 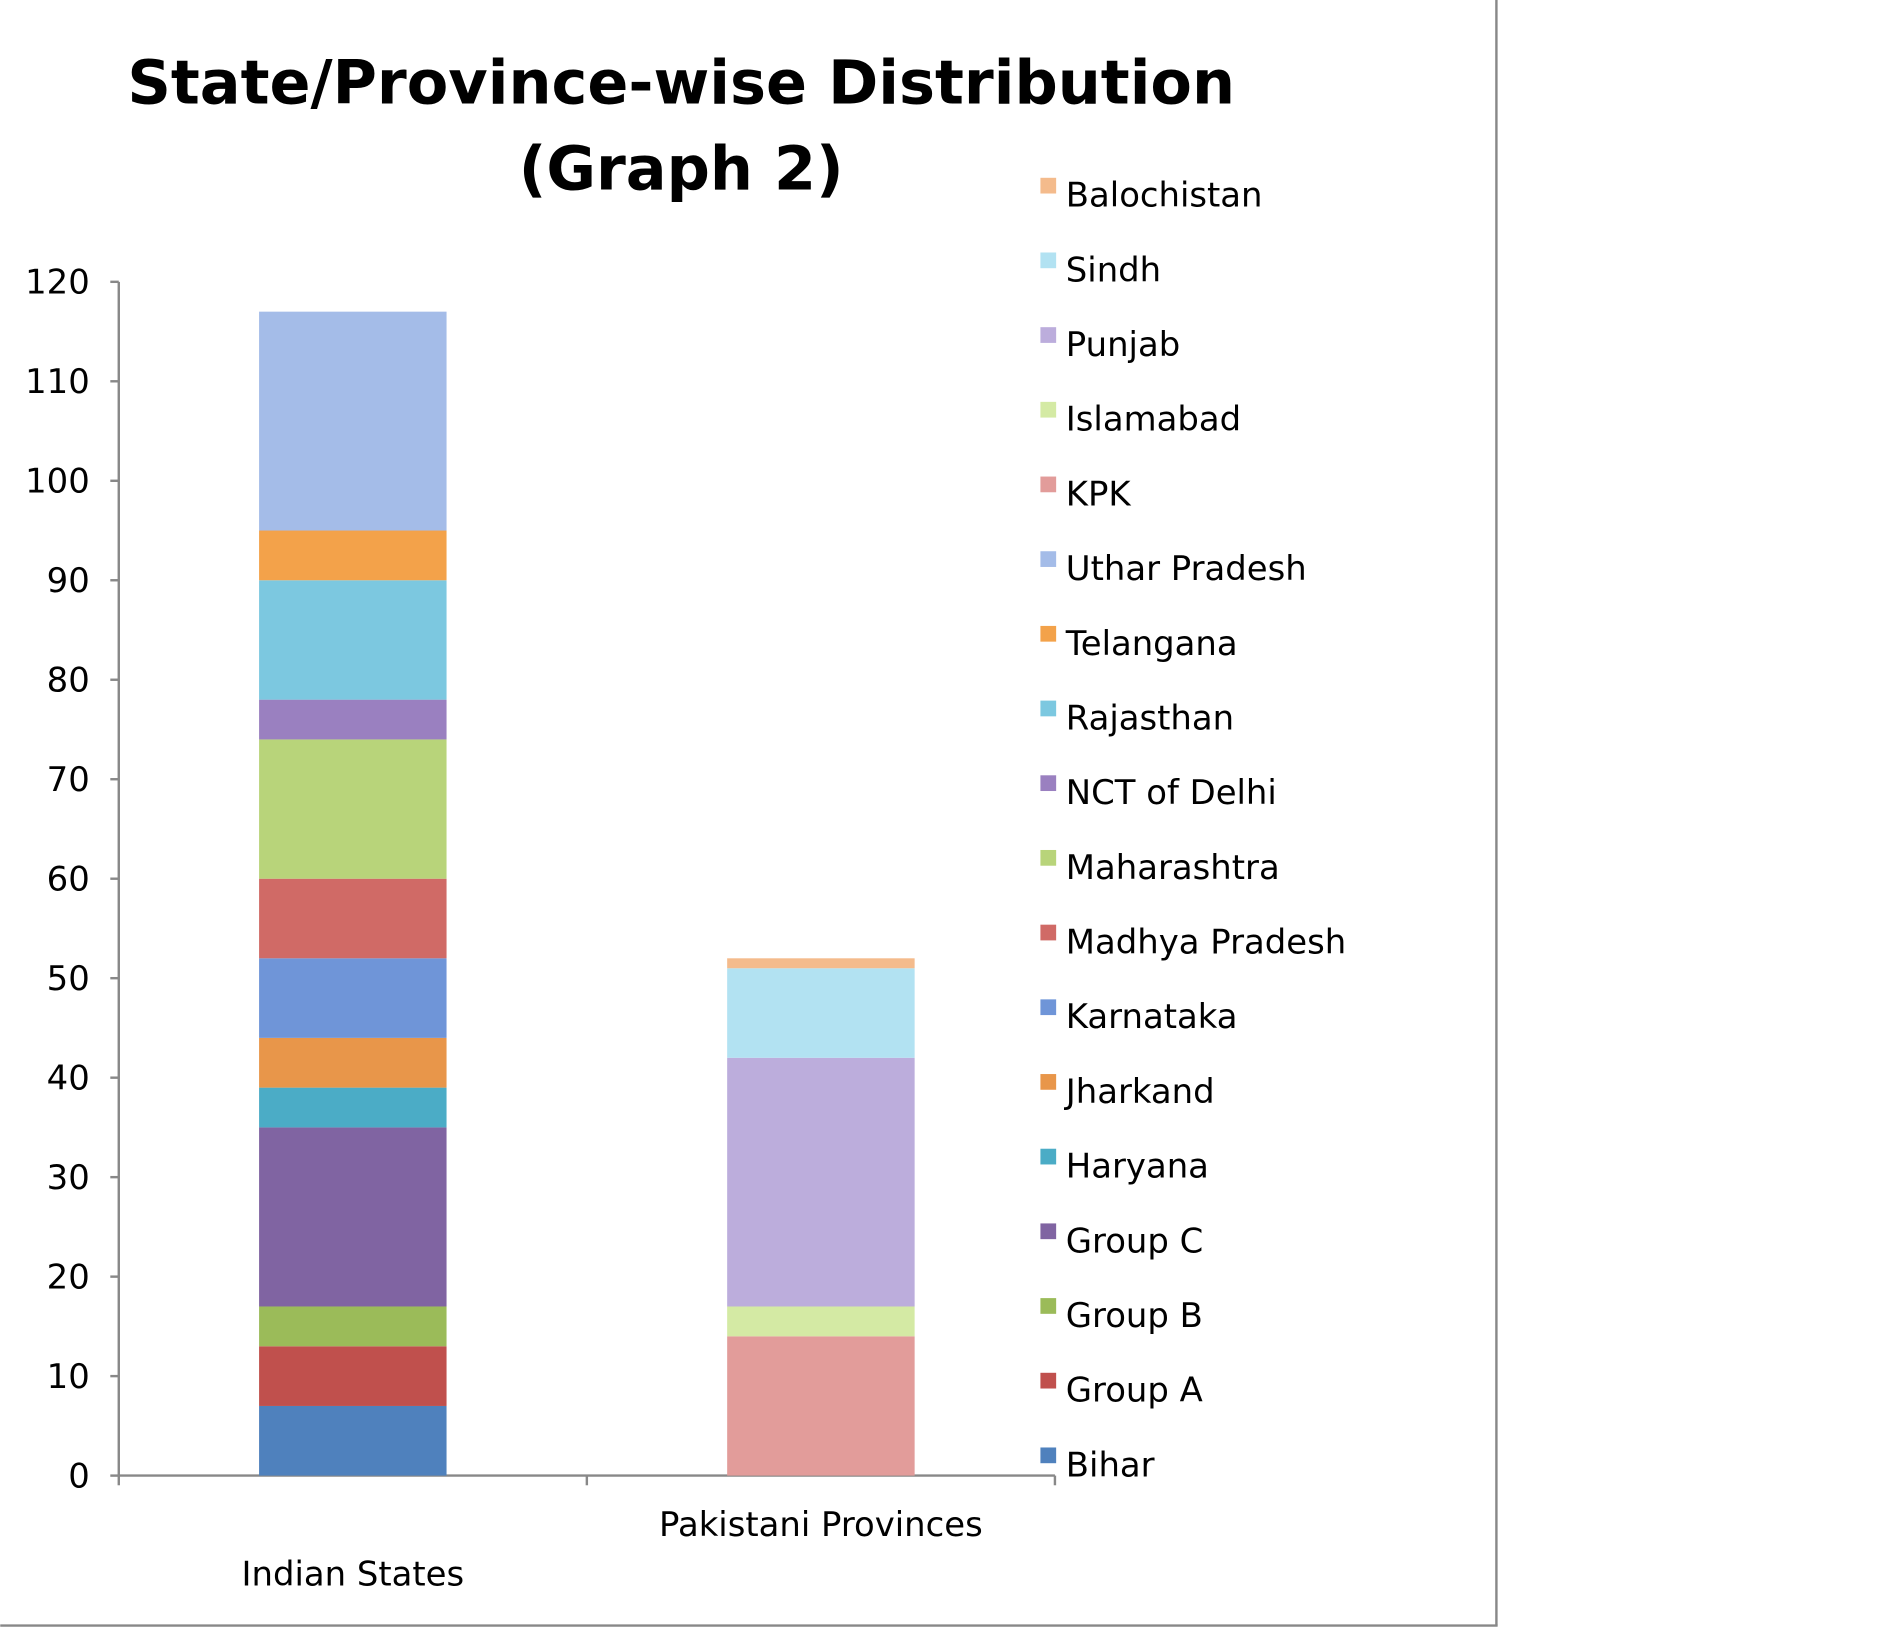 I want to click on y-tick-label: 30, so click(x=68, y=1177).